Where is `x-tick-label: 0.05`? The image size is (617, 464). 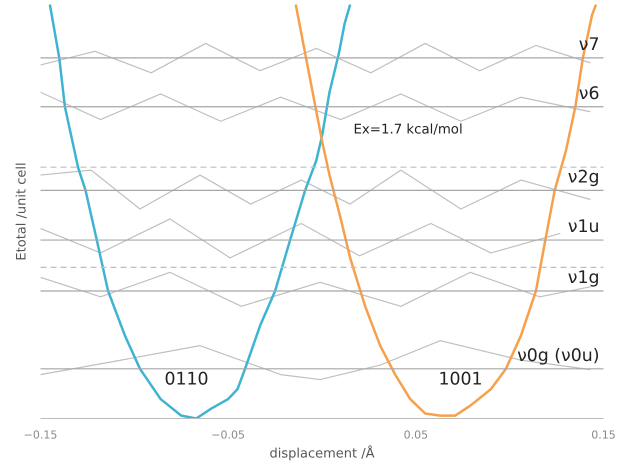
x-tick-label: 0.05 is located at coordinates (416, 435).